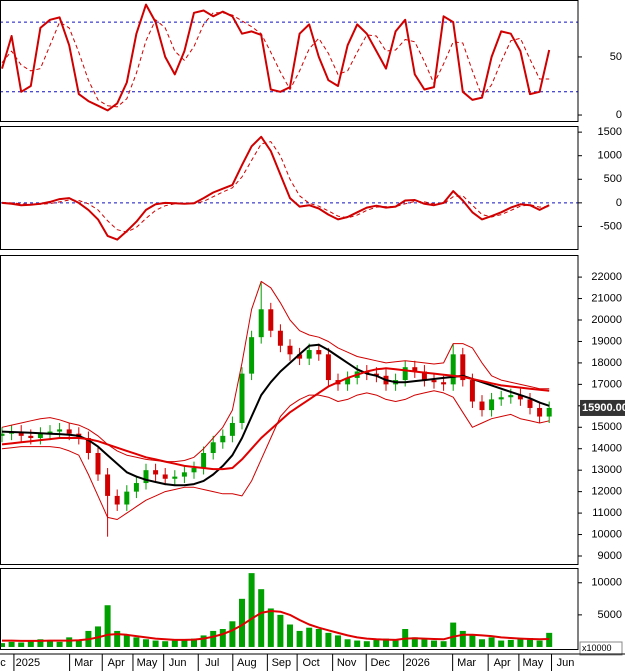  What do you see at coordinates (532, 663) in the screenshot?
I see `x-tick-label: May` at bounding box center [532, 663].